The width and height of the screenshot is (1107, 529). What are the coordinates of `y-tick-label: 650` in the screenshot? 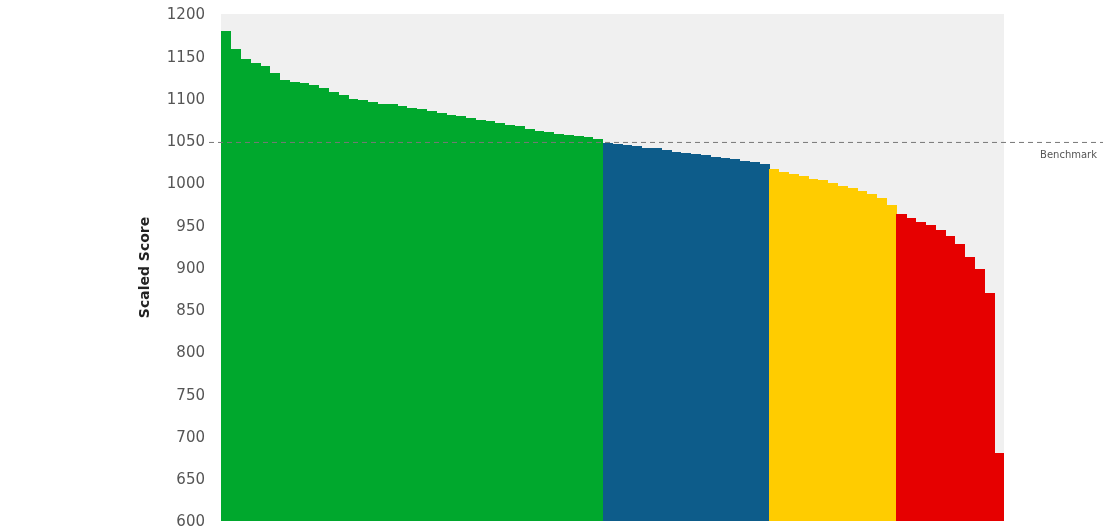 It's located at (190, 479).